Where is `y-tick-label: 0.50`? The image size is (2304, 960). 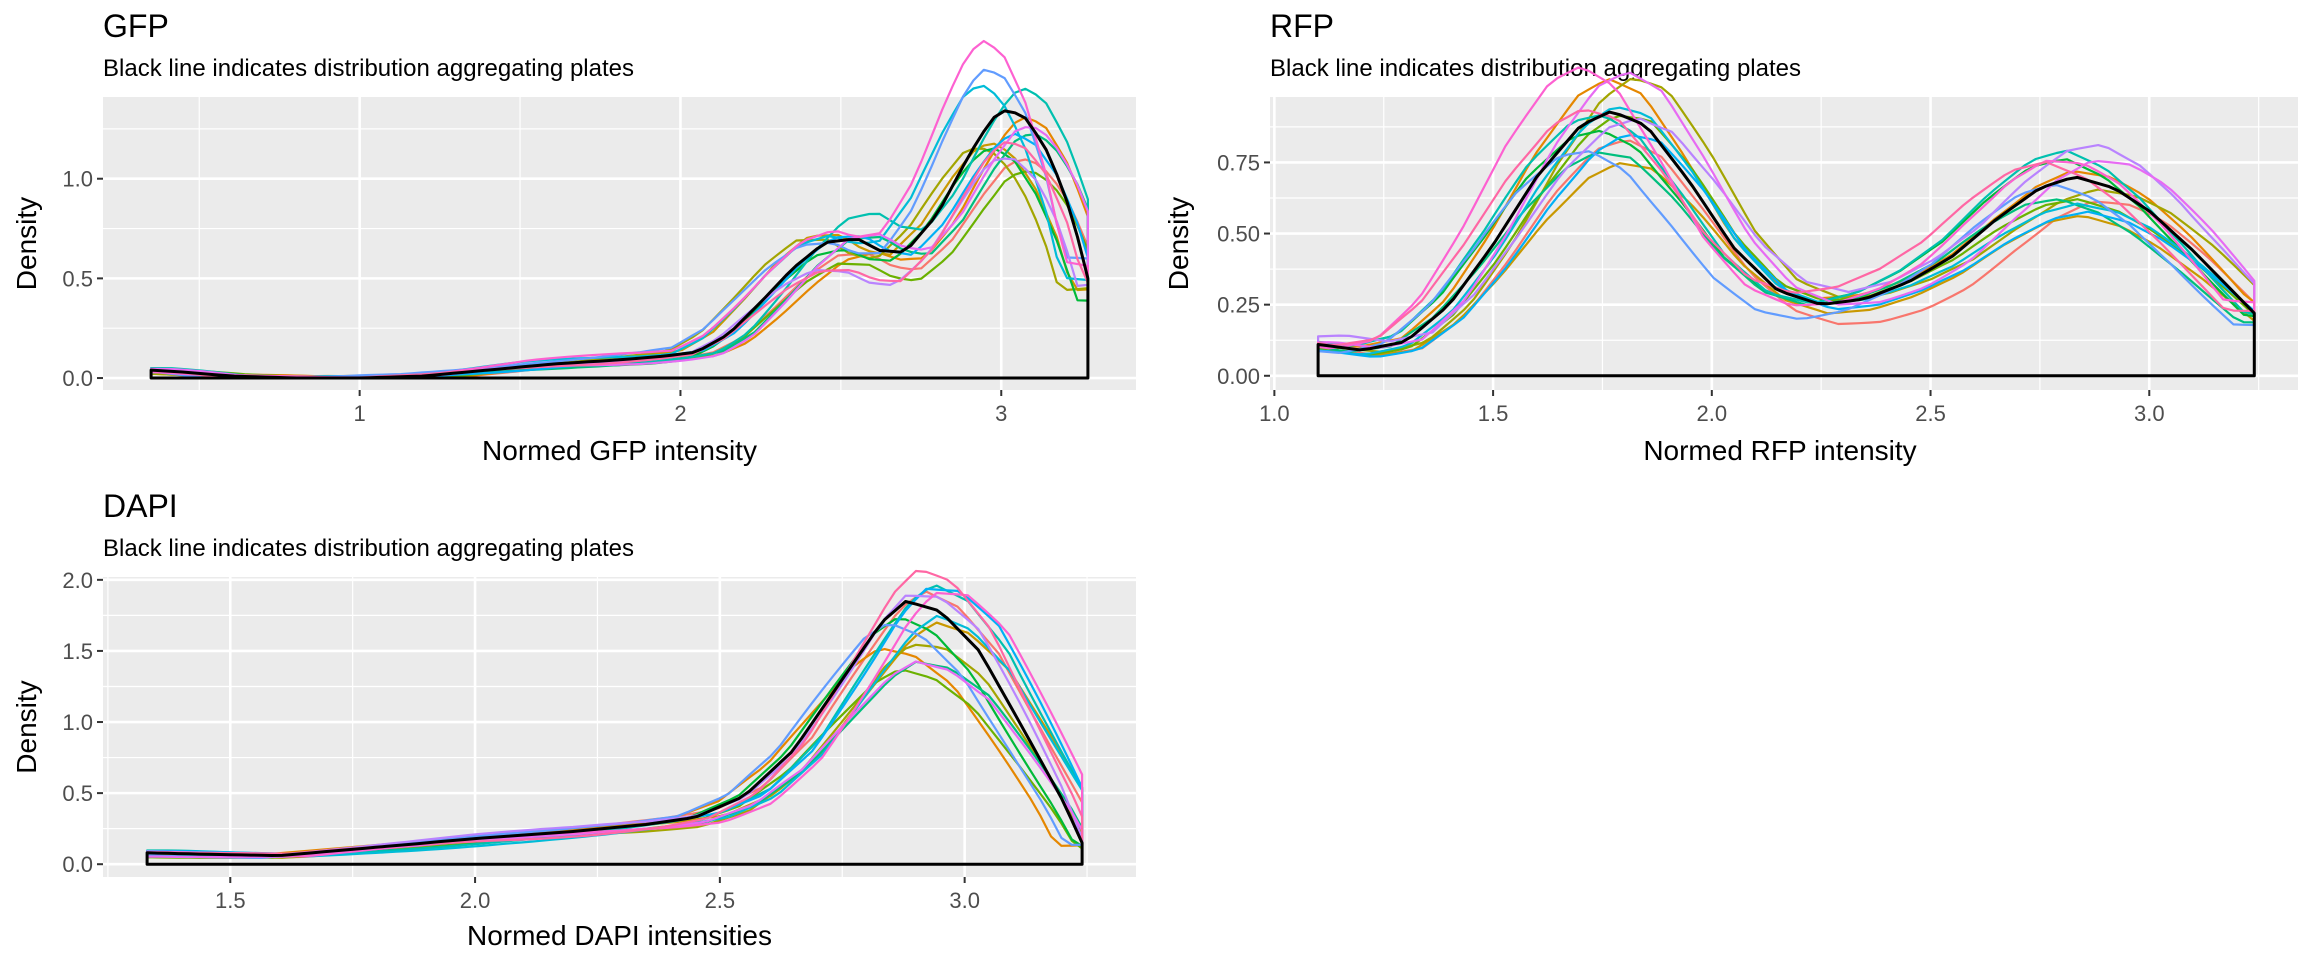
y-tick-label: 0.50 is located at coordinates (1238, 234).